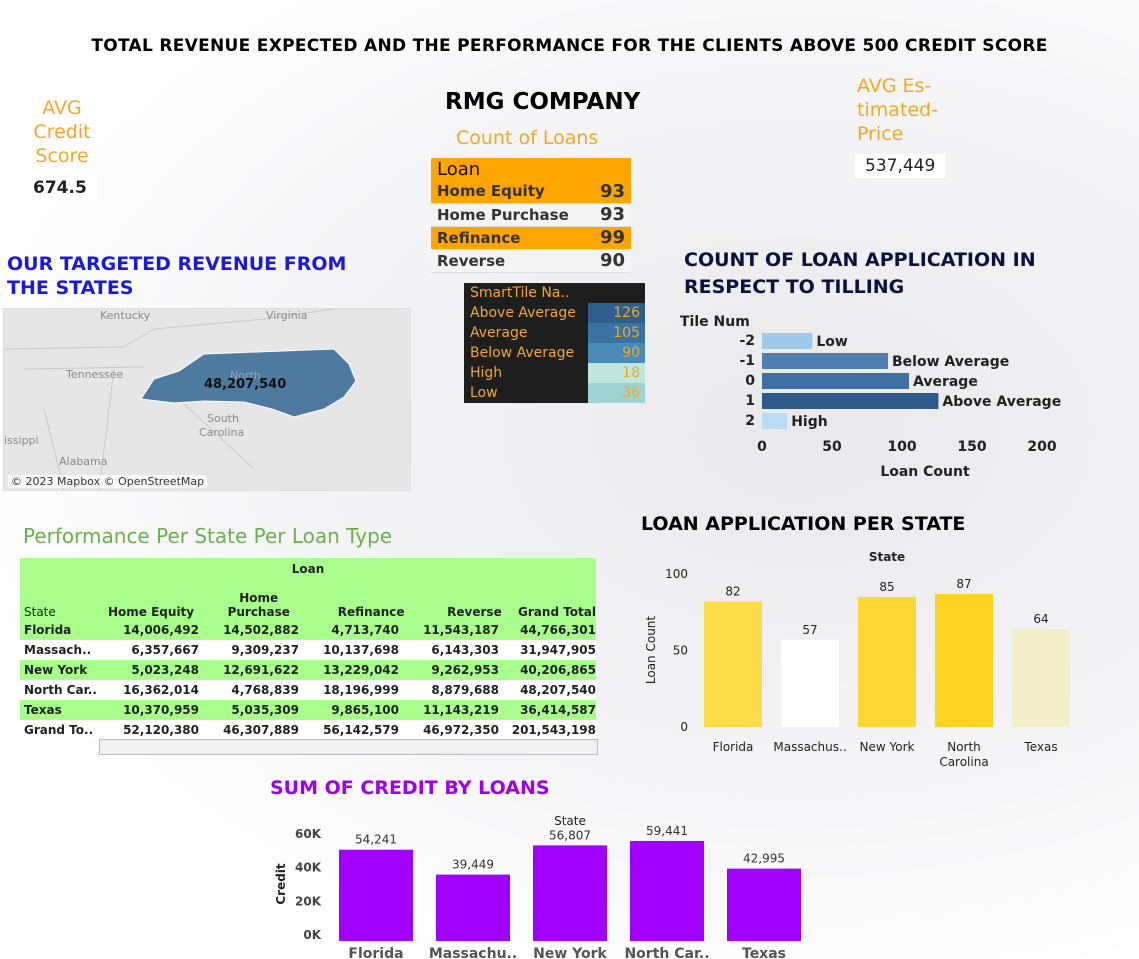 The image size is (1139, 959). What do you see at coordinates (557, 612) in the screenshot?
I see `col-grand-total: Grand Total` at bounding box center [557, 612].